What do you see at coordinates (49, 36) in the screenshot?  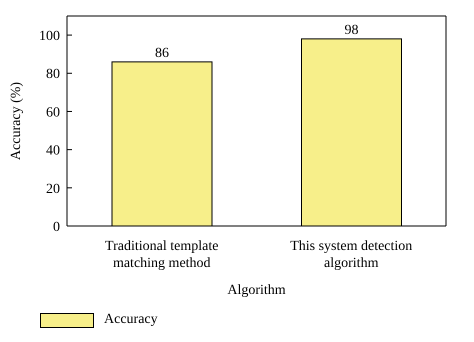 I see `y-tick-label: 100` at bounding box center [49, 36].